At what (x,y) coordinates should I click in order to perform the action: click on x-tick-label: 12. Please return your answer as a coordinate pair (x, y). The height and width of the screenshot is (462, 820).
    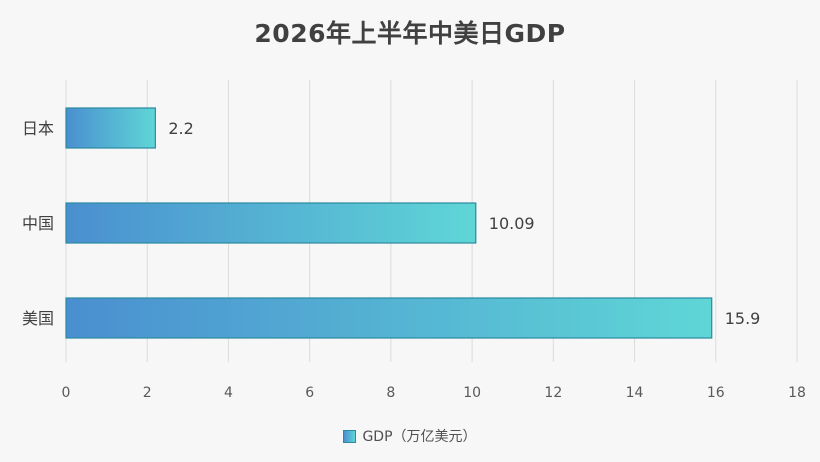
    Looking at the image, I should click on (553, 393).